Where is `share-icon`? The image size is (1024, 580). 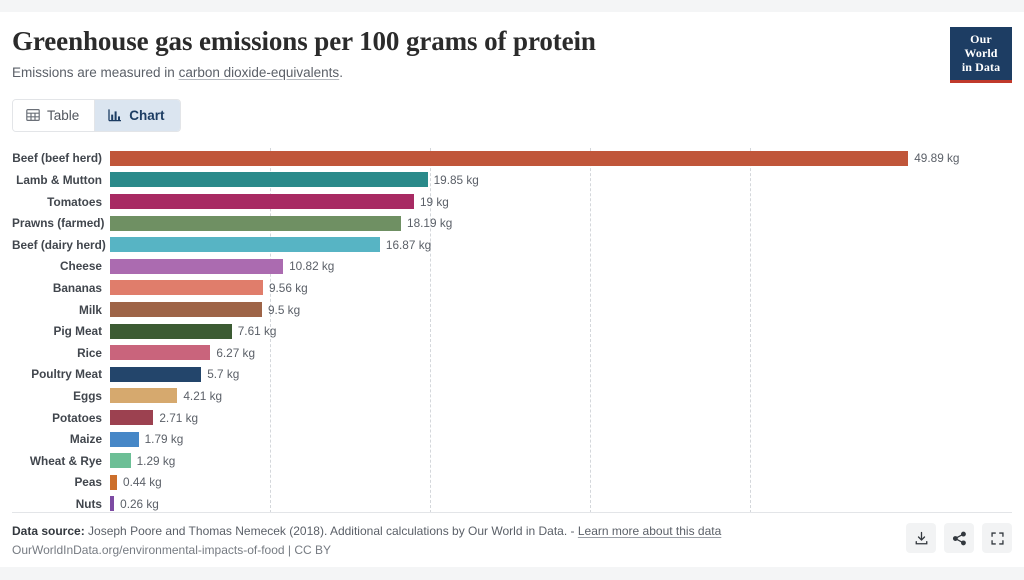
share-icon is located at coordinates (959, 538).